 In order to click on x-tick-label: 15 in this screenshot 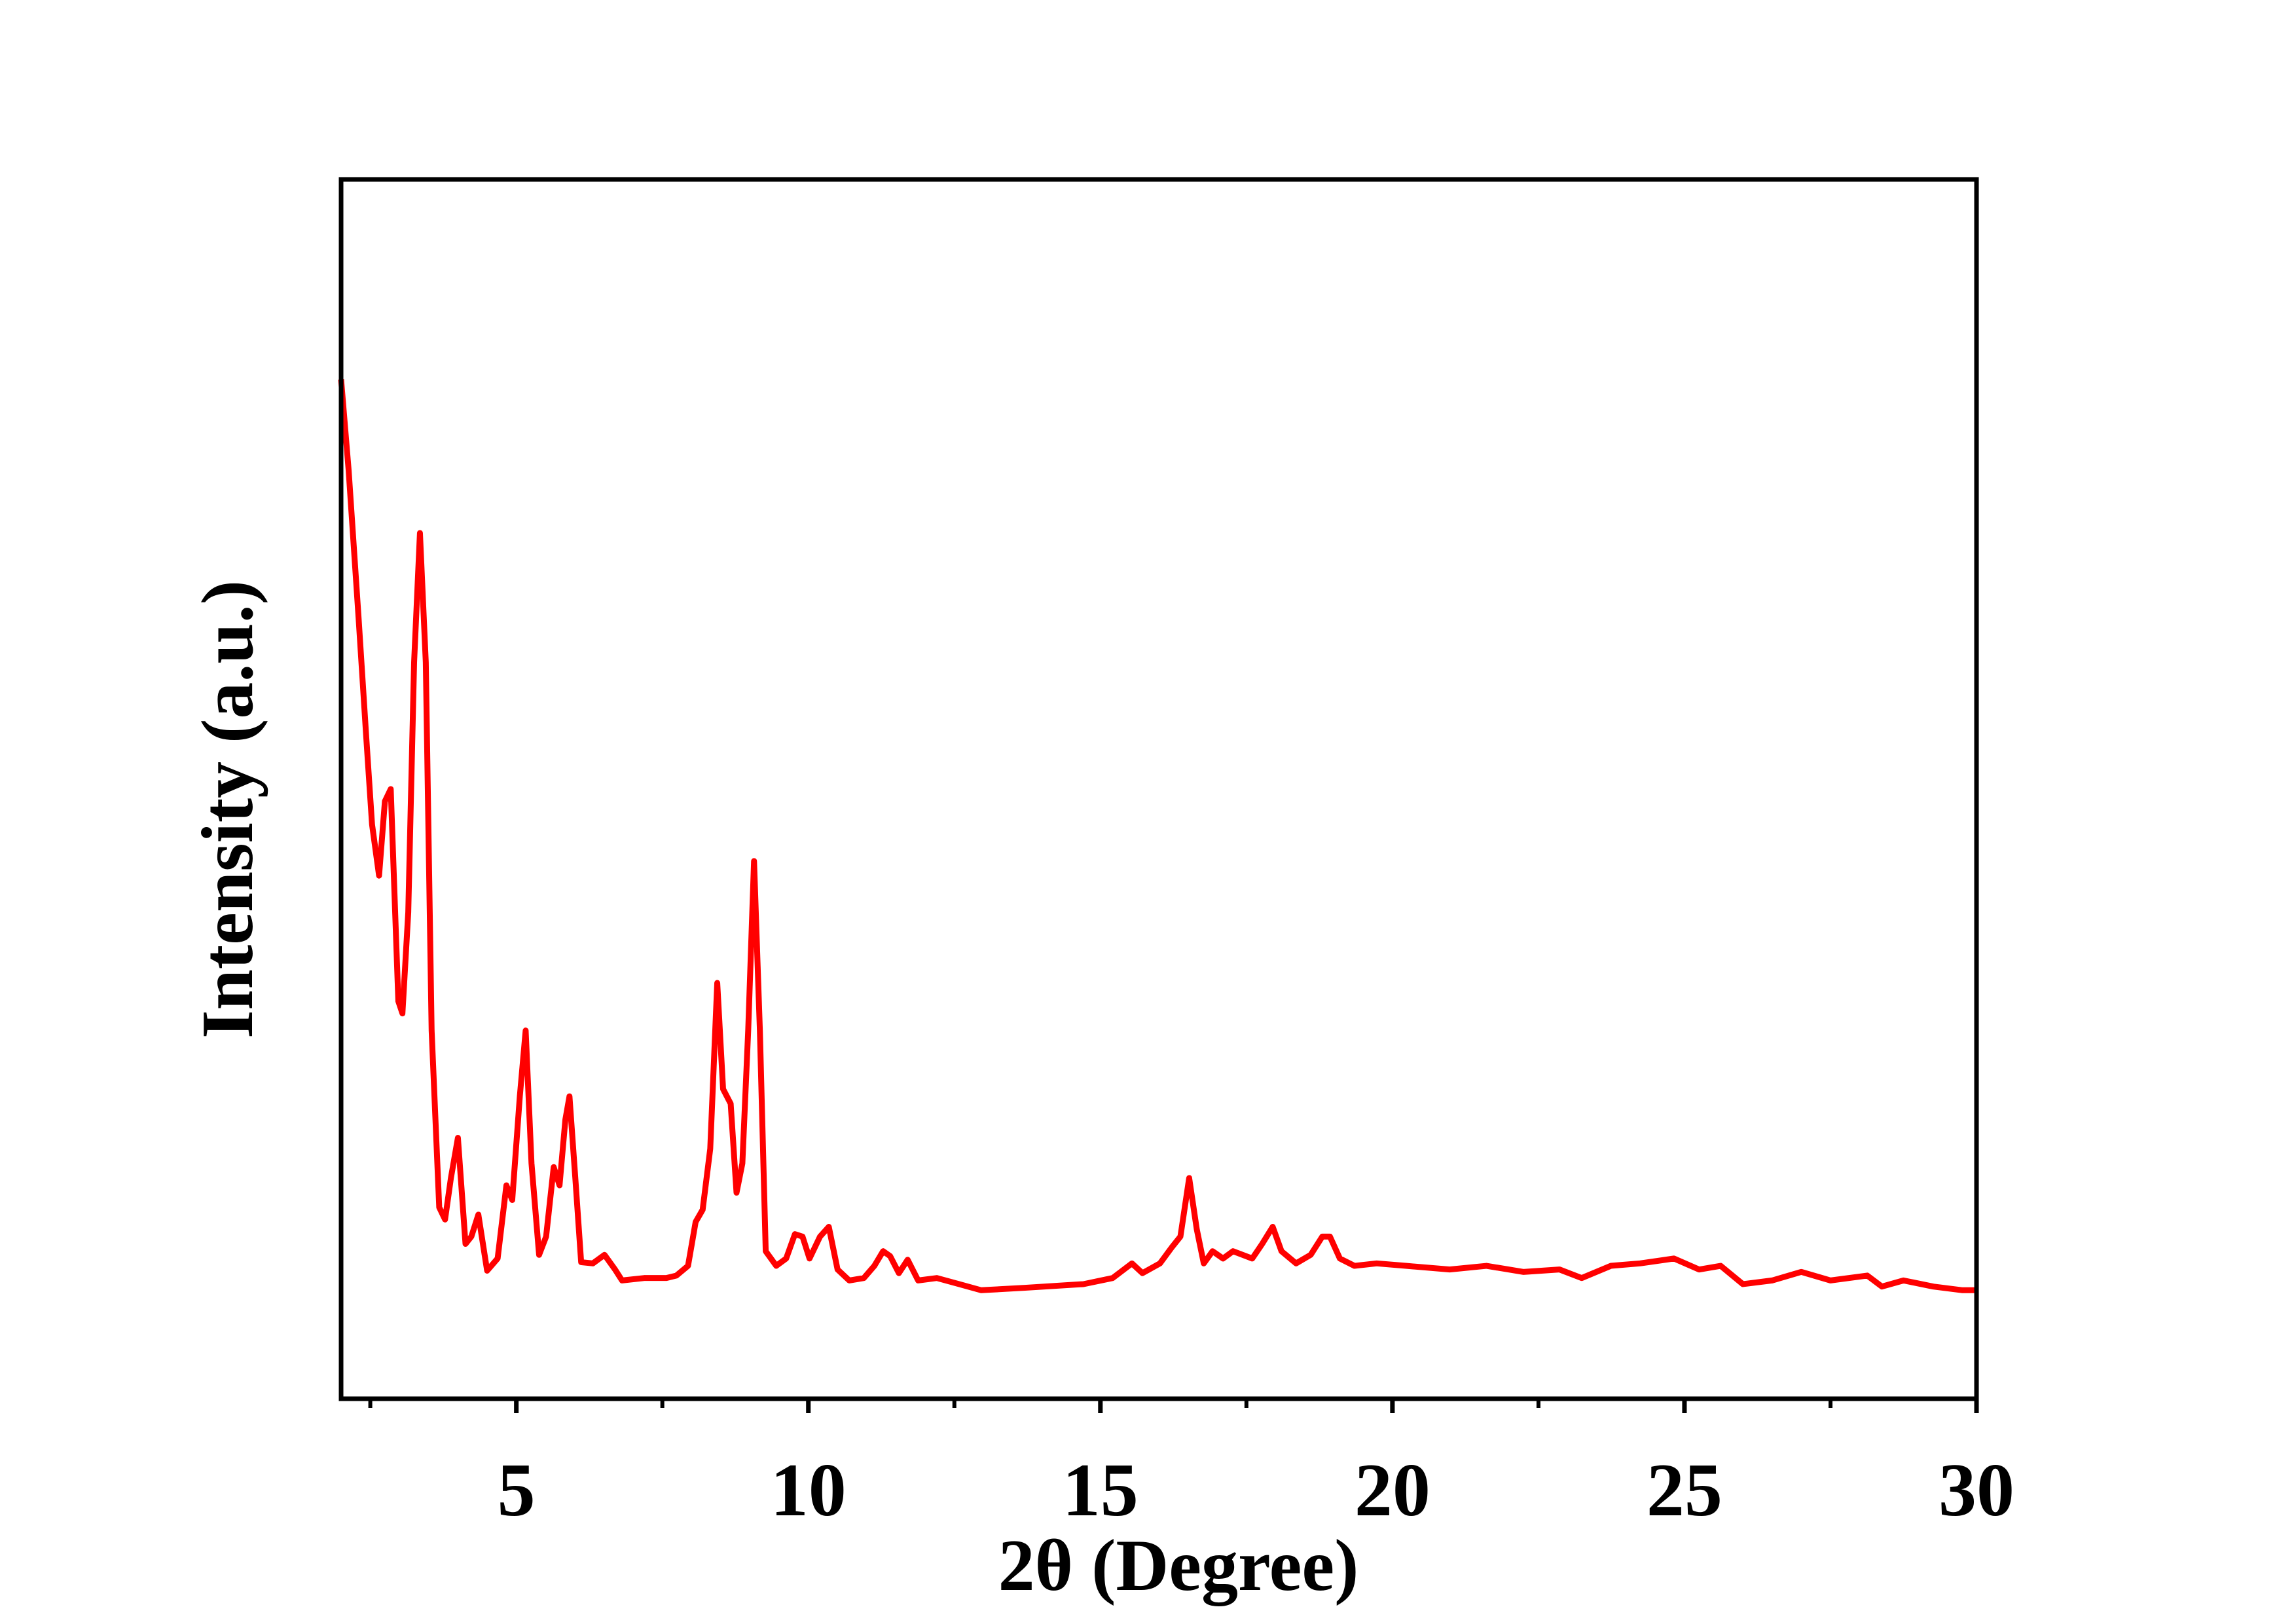, I will do `click(1101, 1490)`.